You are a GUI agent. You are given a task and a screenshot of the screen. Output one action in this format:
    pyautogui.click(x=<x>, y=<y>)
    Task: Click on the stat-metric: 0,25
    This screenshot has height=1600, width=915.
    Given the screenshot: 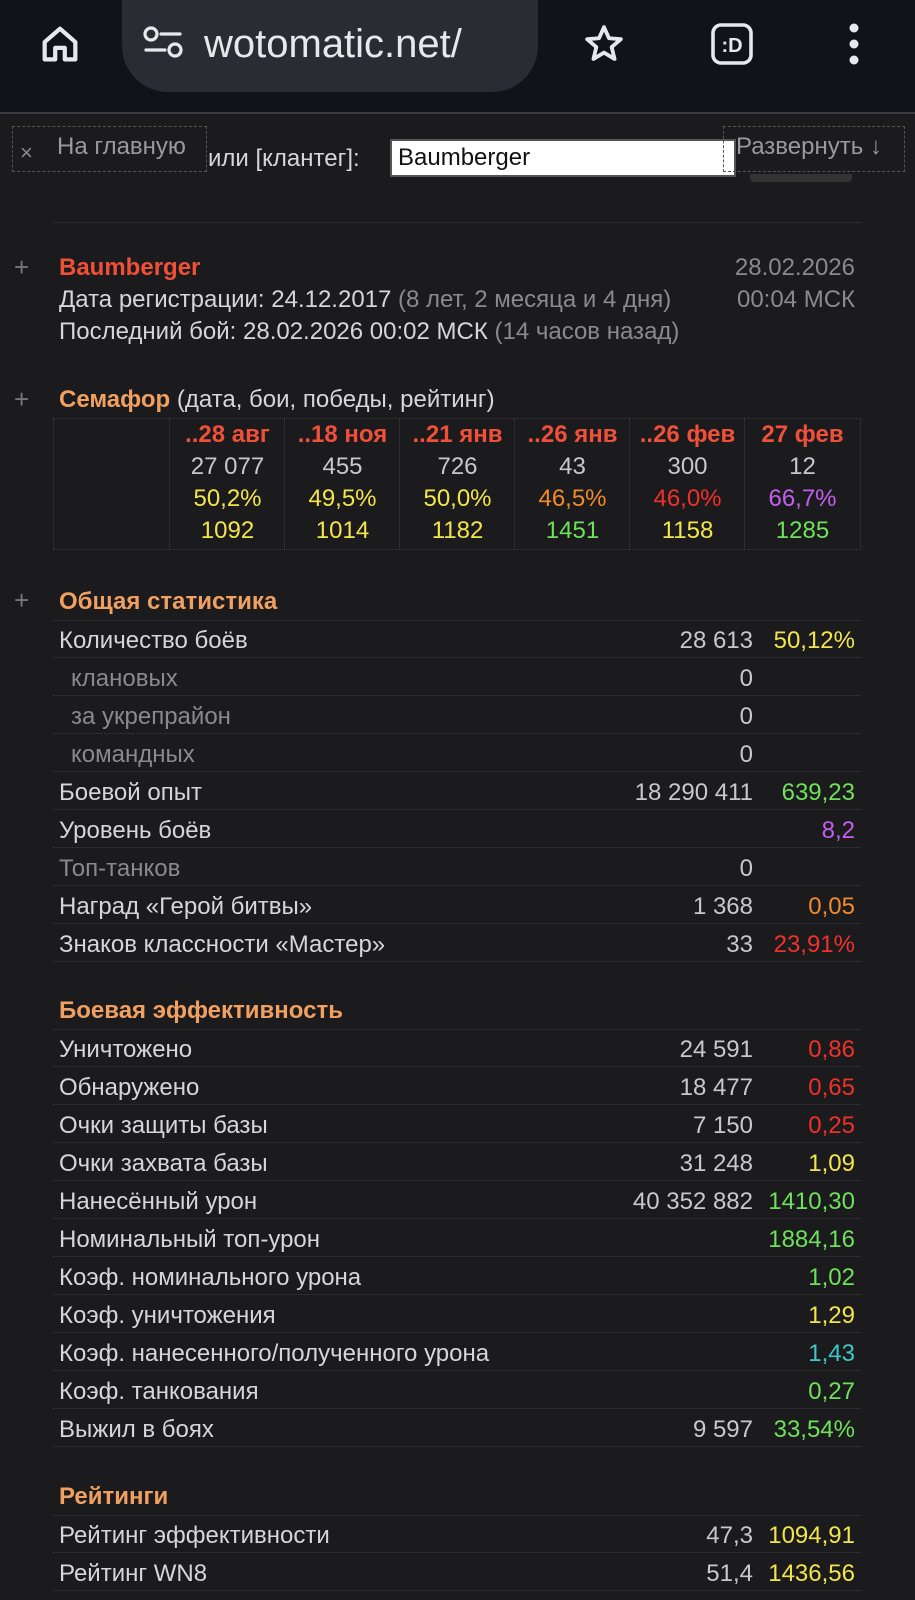 What is the action you would take?
    pyautogui.click(x=831, y=1125)
    